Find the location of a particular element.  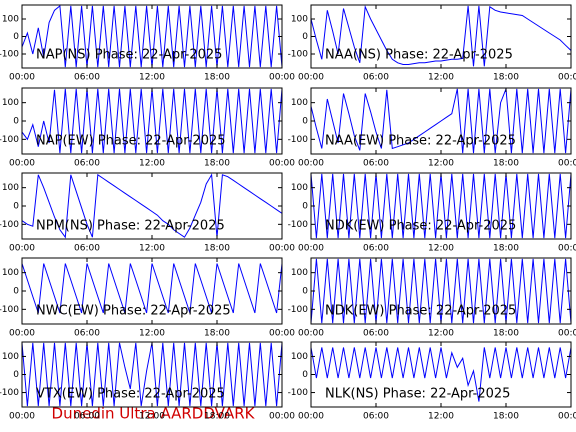

panel-title: NAP(NS) Phase: 22-Apr-2025 is located at coordinates (129, 55).